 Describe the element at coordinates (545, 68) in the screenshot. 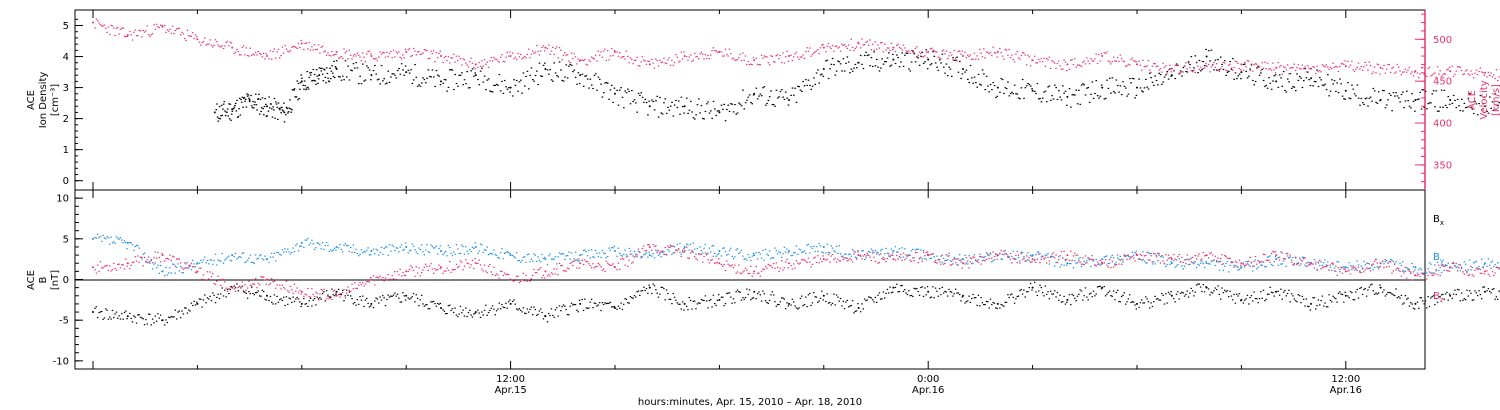

I see `density-point` at that location.